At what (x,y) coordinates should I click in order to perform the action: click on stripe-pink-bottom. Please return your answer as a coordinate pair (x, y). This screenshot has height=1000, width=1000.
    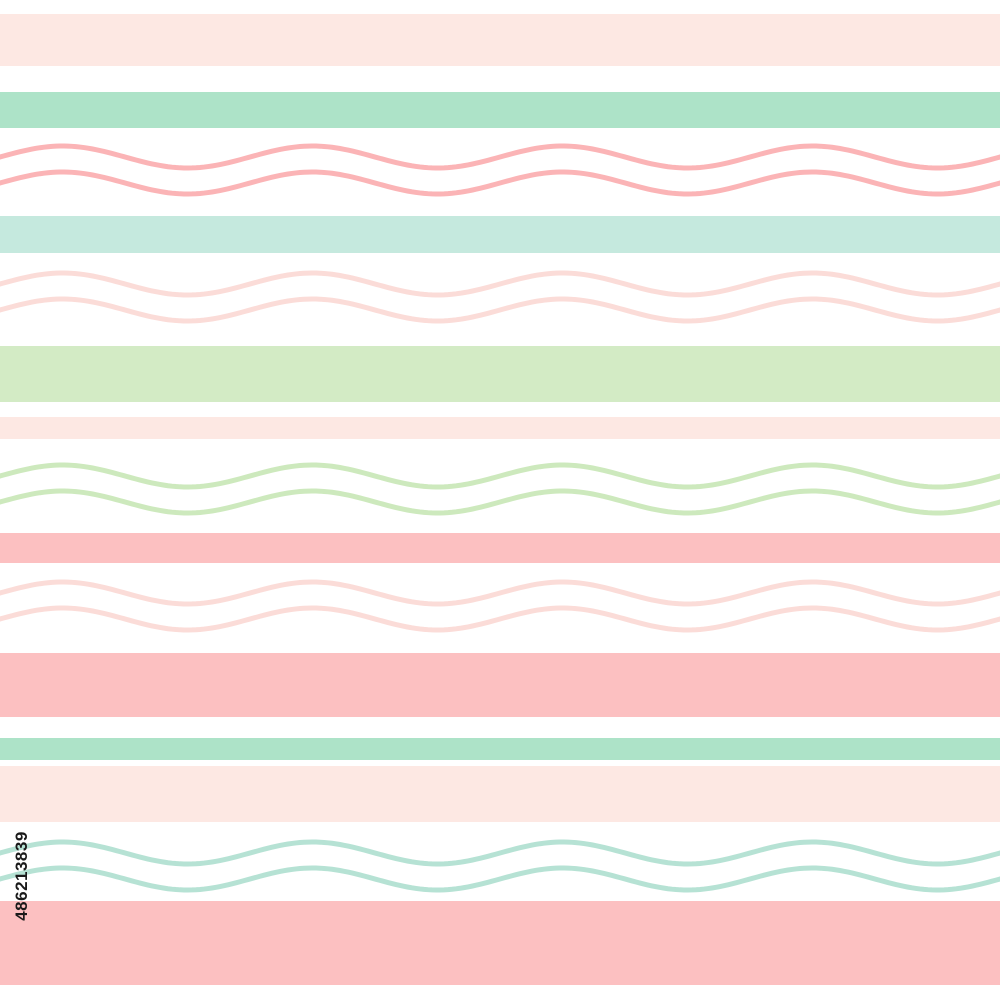
    Looking at the image, I should click on (500, 943).